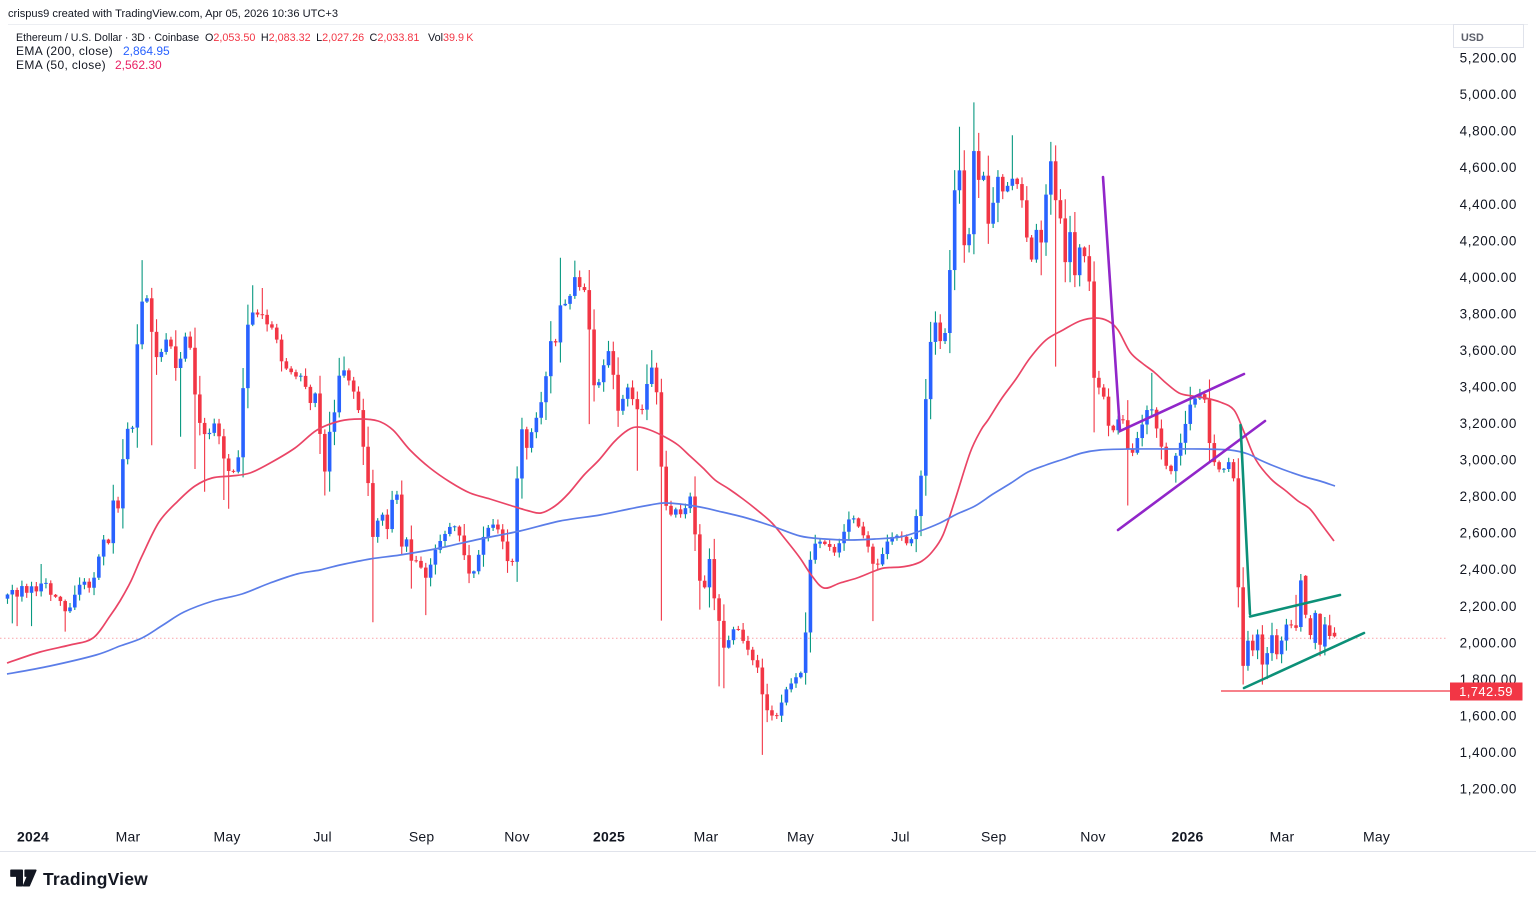  What do you see at coordinates (1488, 94) in the screenshot?
I see `svg-text: 5,000.00` at bounding box center [1488, 94].